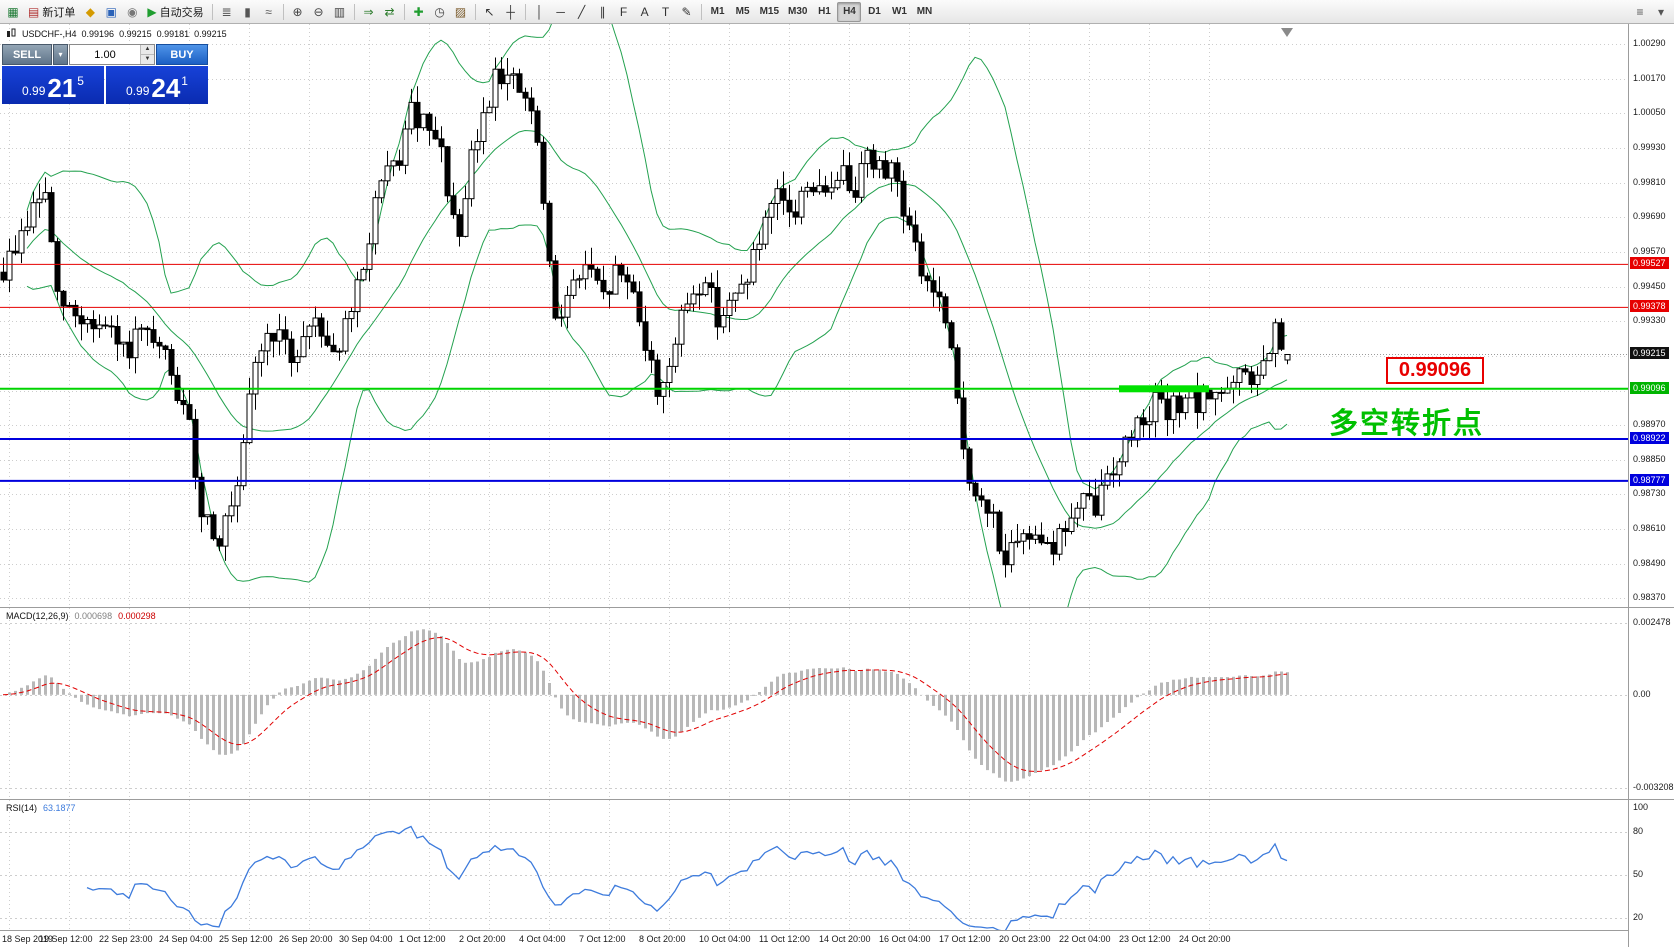 The image size is (1674, 947). Describe the element at coordinates (1205, 939) in the screenshot. I see `time-axis-label: 24 Oct 20:00` at that location.